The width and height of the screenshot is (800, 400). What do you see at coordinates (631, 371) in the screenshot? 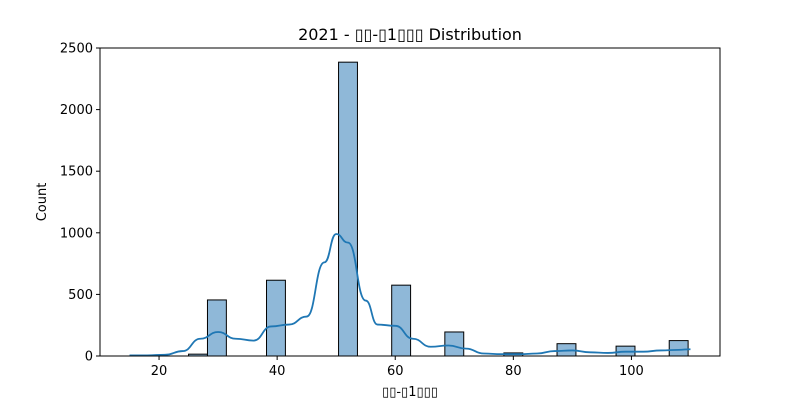
I see `x-tick-label: 100` at bounding box center [631, 371].